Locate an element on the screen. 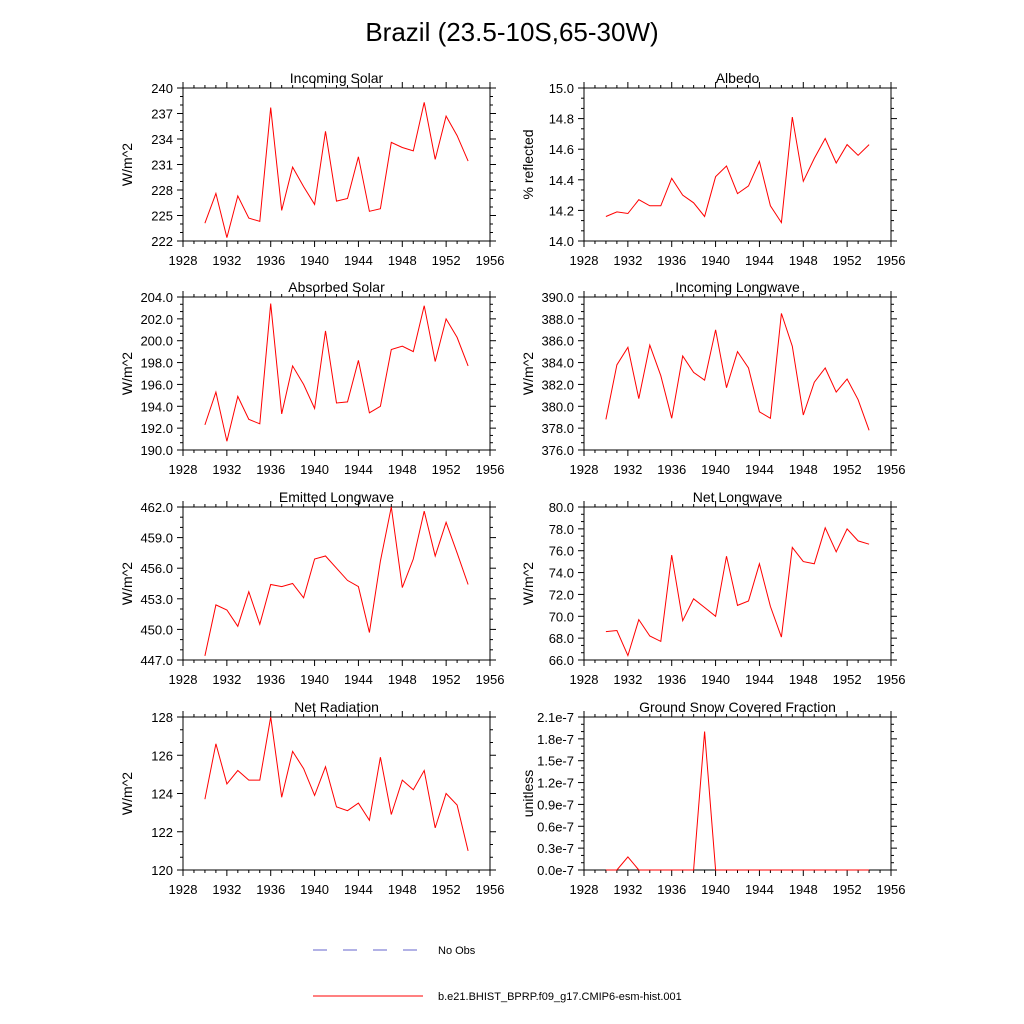 Image resolution: width=1024 pixels, height=1024 pixels. figure-title: Brazil (23.5-10S,65-30W) is located at coordinates (511, 32).